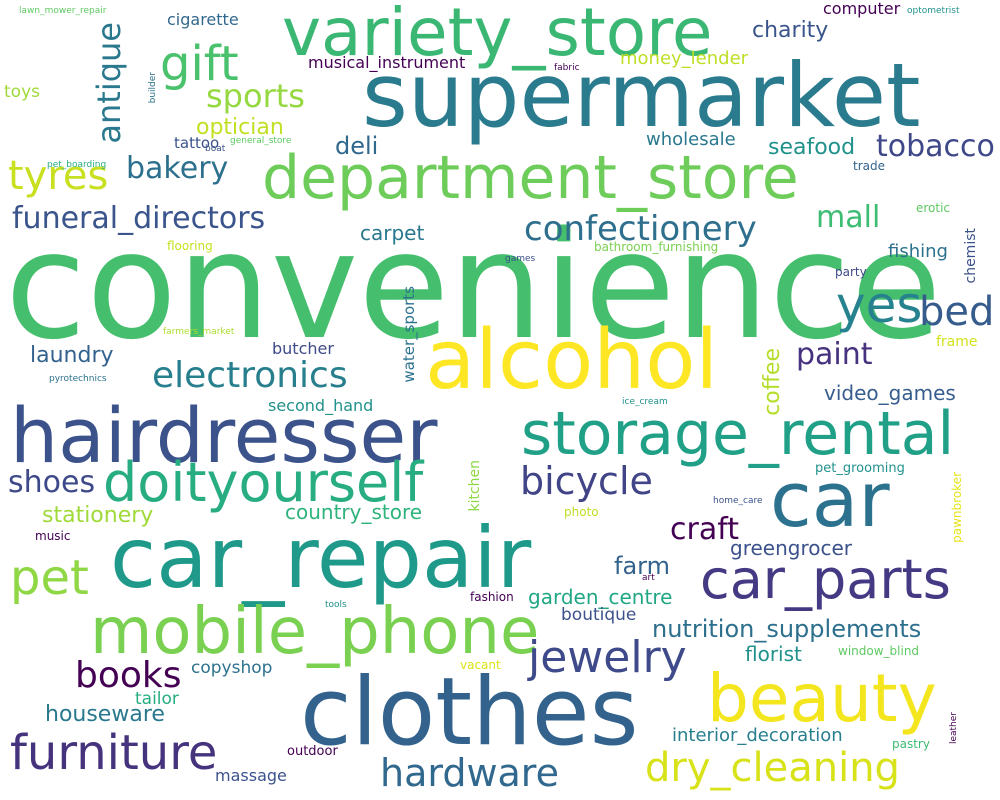  What do you see at coordinates (114, 753) in the screenshot?
I see `word-furniture: furniture` at bounding box center [114, 753].